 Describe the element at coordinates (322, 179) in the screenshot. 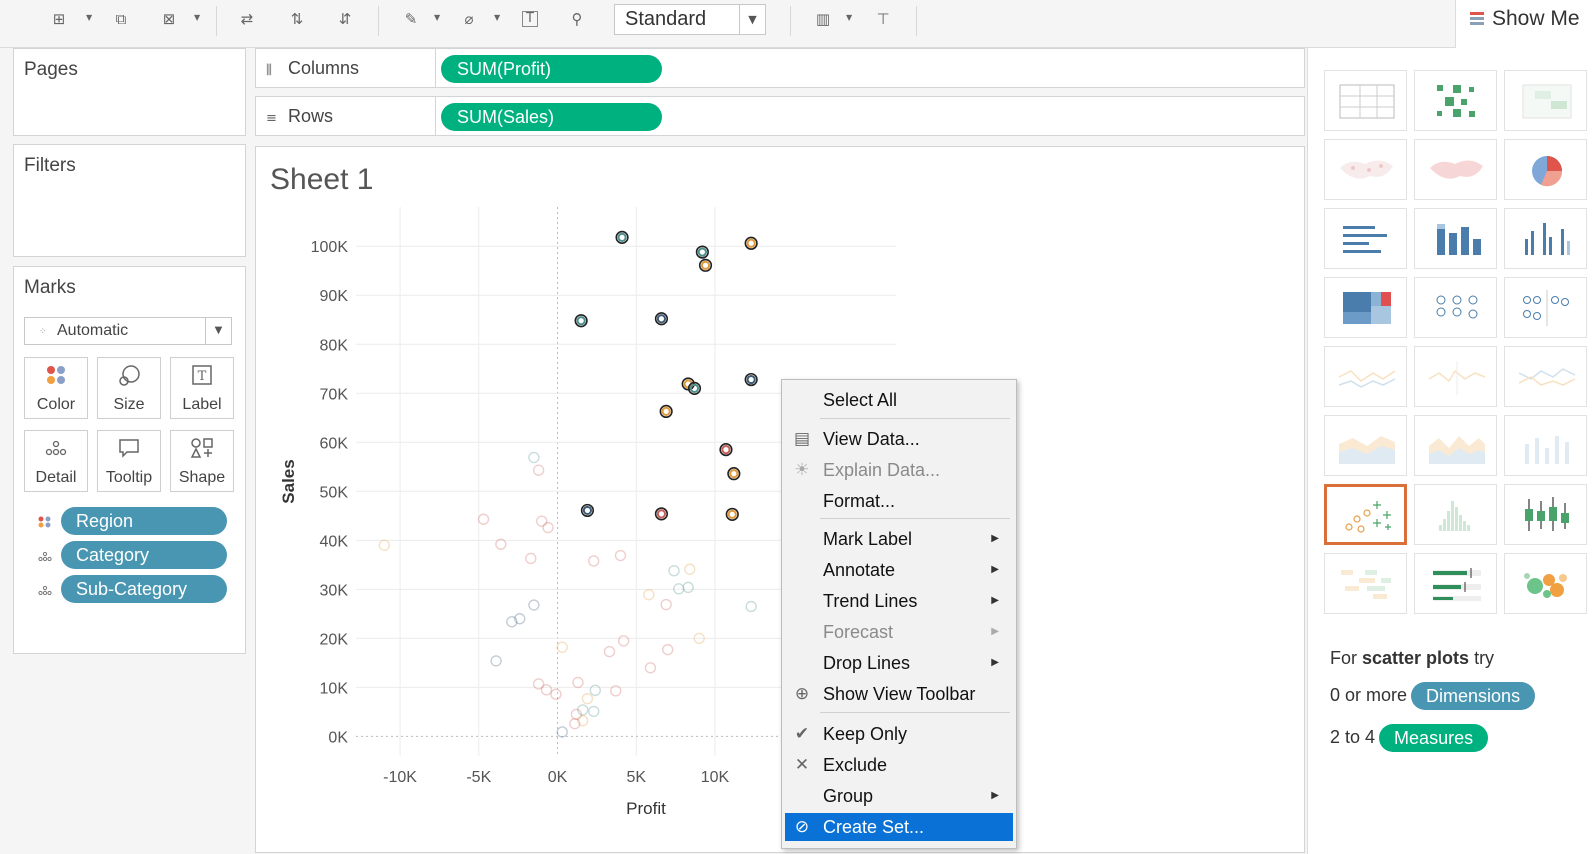

I see `sheet-title: Sheet 1` at that location.